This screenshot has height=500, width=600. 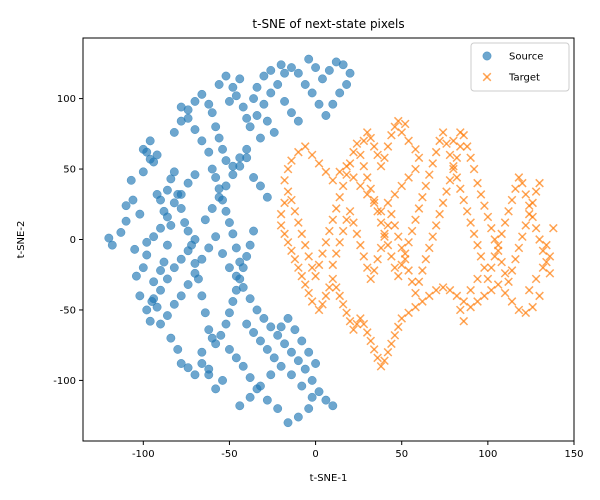 I want to click on x-tick-label: 0, so click(x=315, y=454).